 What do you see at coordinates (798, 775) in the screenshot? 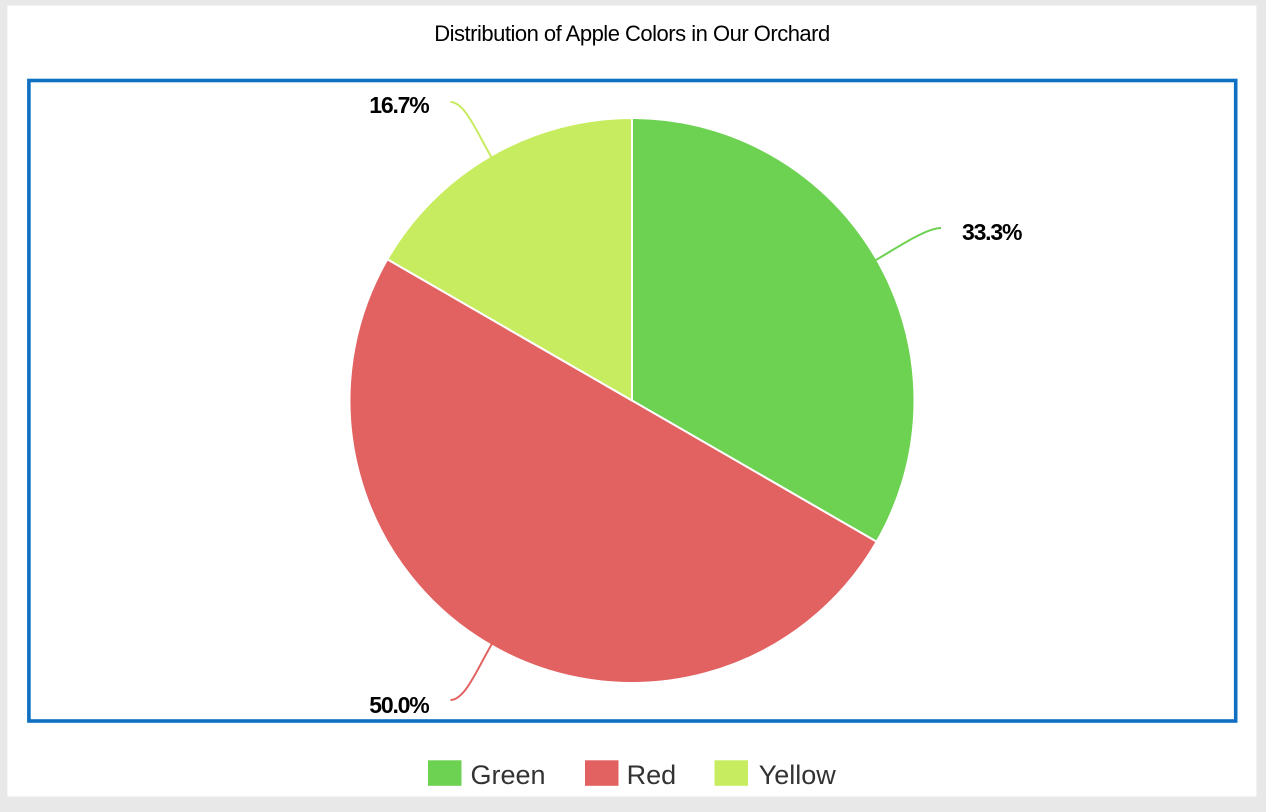
I see `svg-text: Yellow` at bounding box center [798, 775].